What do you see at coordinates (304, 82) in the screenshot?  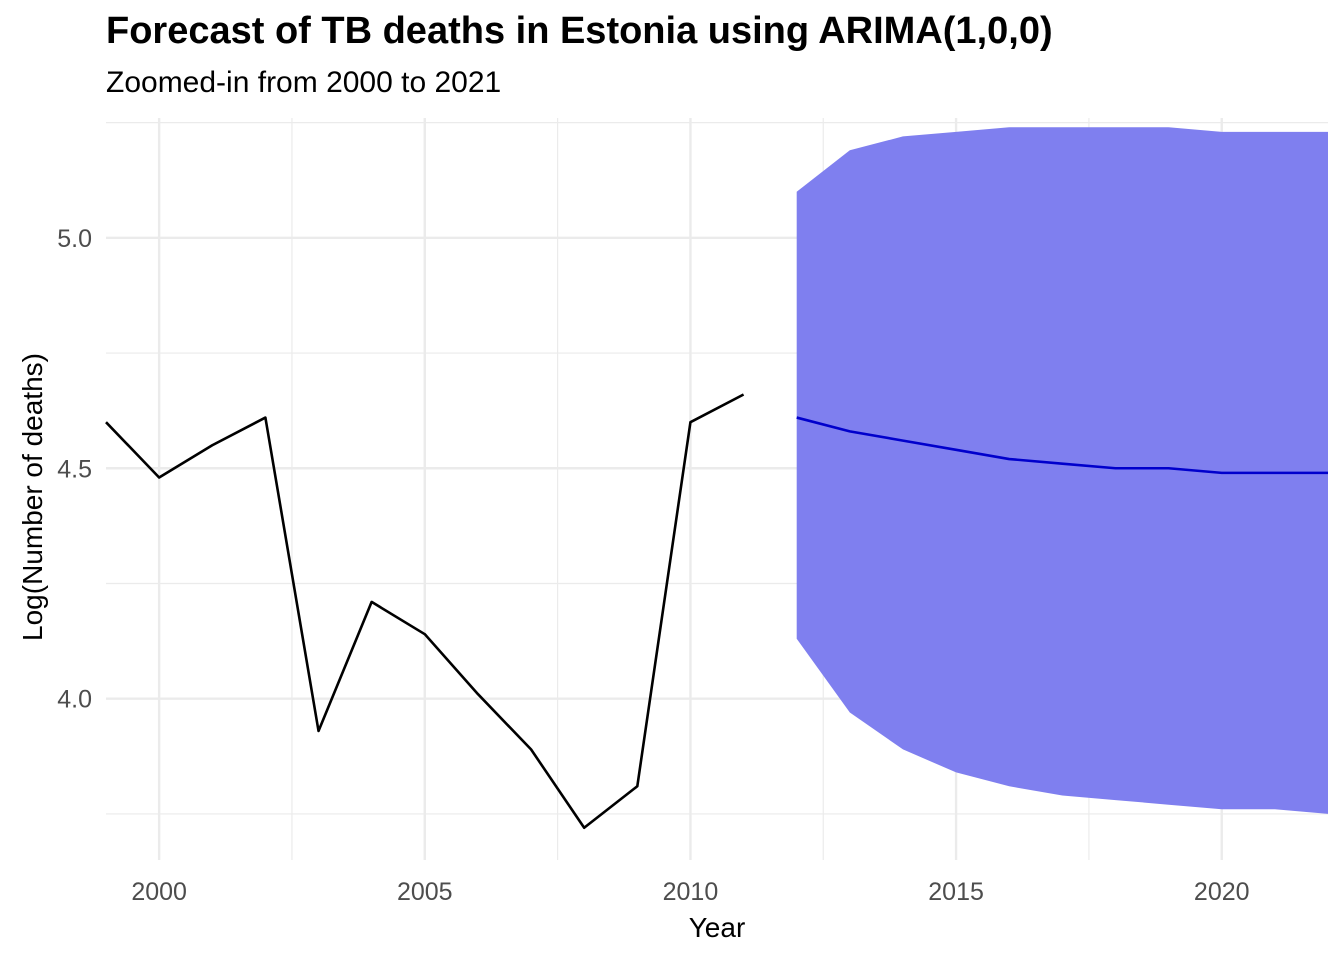 I see `chart-subtitle: Zoomed-in from 2000 to 2021` at bounding box center [304, 82].